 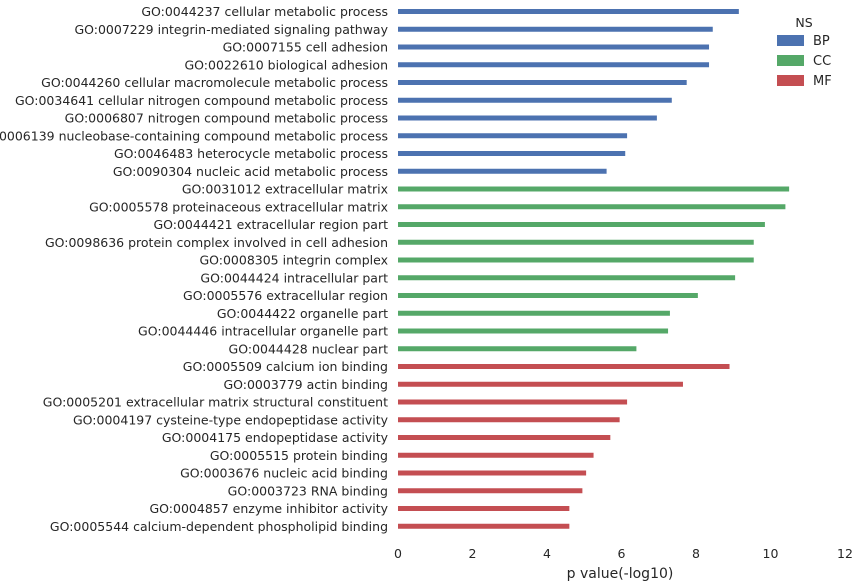 What do you see at coordinates (305, 47) in the screenshot?
I see `category-label: GO:0007155 cell adhesion` at bounding box center [305, 47].